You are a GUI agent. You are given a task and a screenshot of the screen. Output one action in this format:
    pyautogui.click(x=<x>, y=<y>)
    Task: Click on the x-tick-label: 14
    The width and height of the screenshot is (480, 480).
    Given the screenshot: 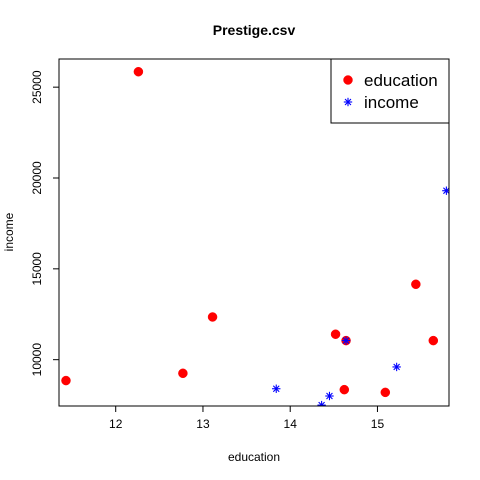 What is the action you would take?
    pyautogui.click(x=291, y=424)
    